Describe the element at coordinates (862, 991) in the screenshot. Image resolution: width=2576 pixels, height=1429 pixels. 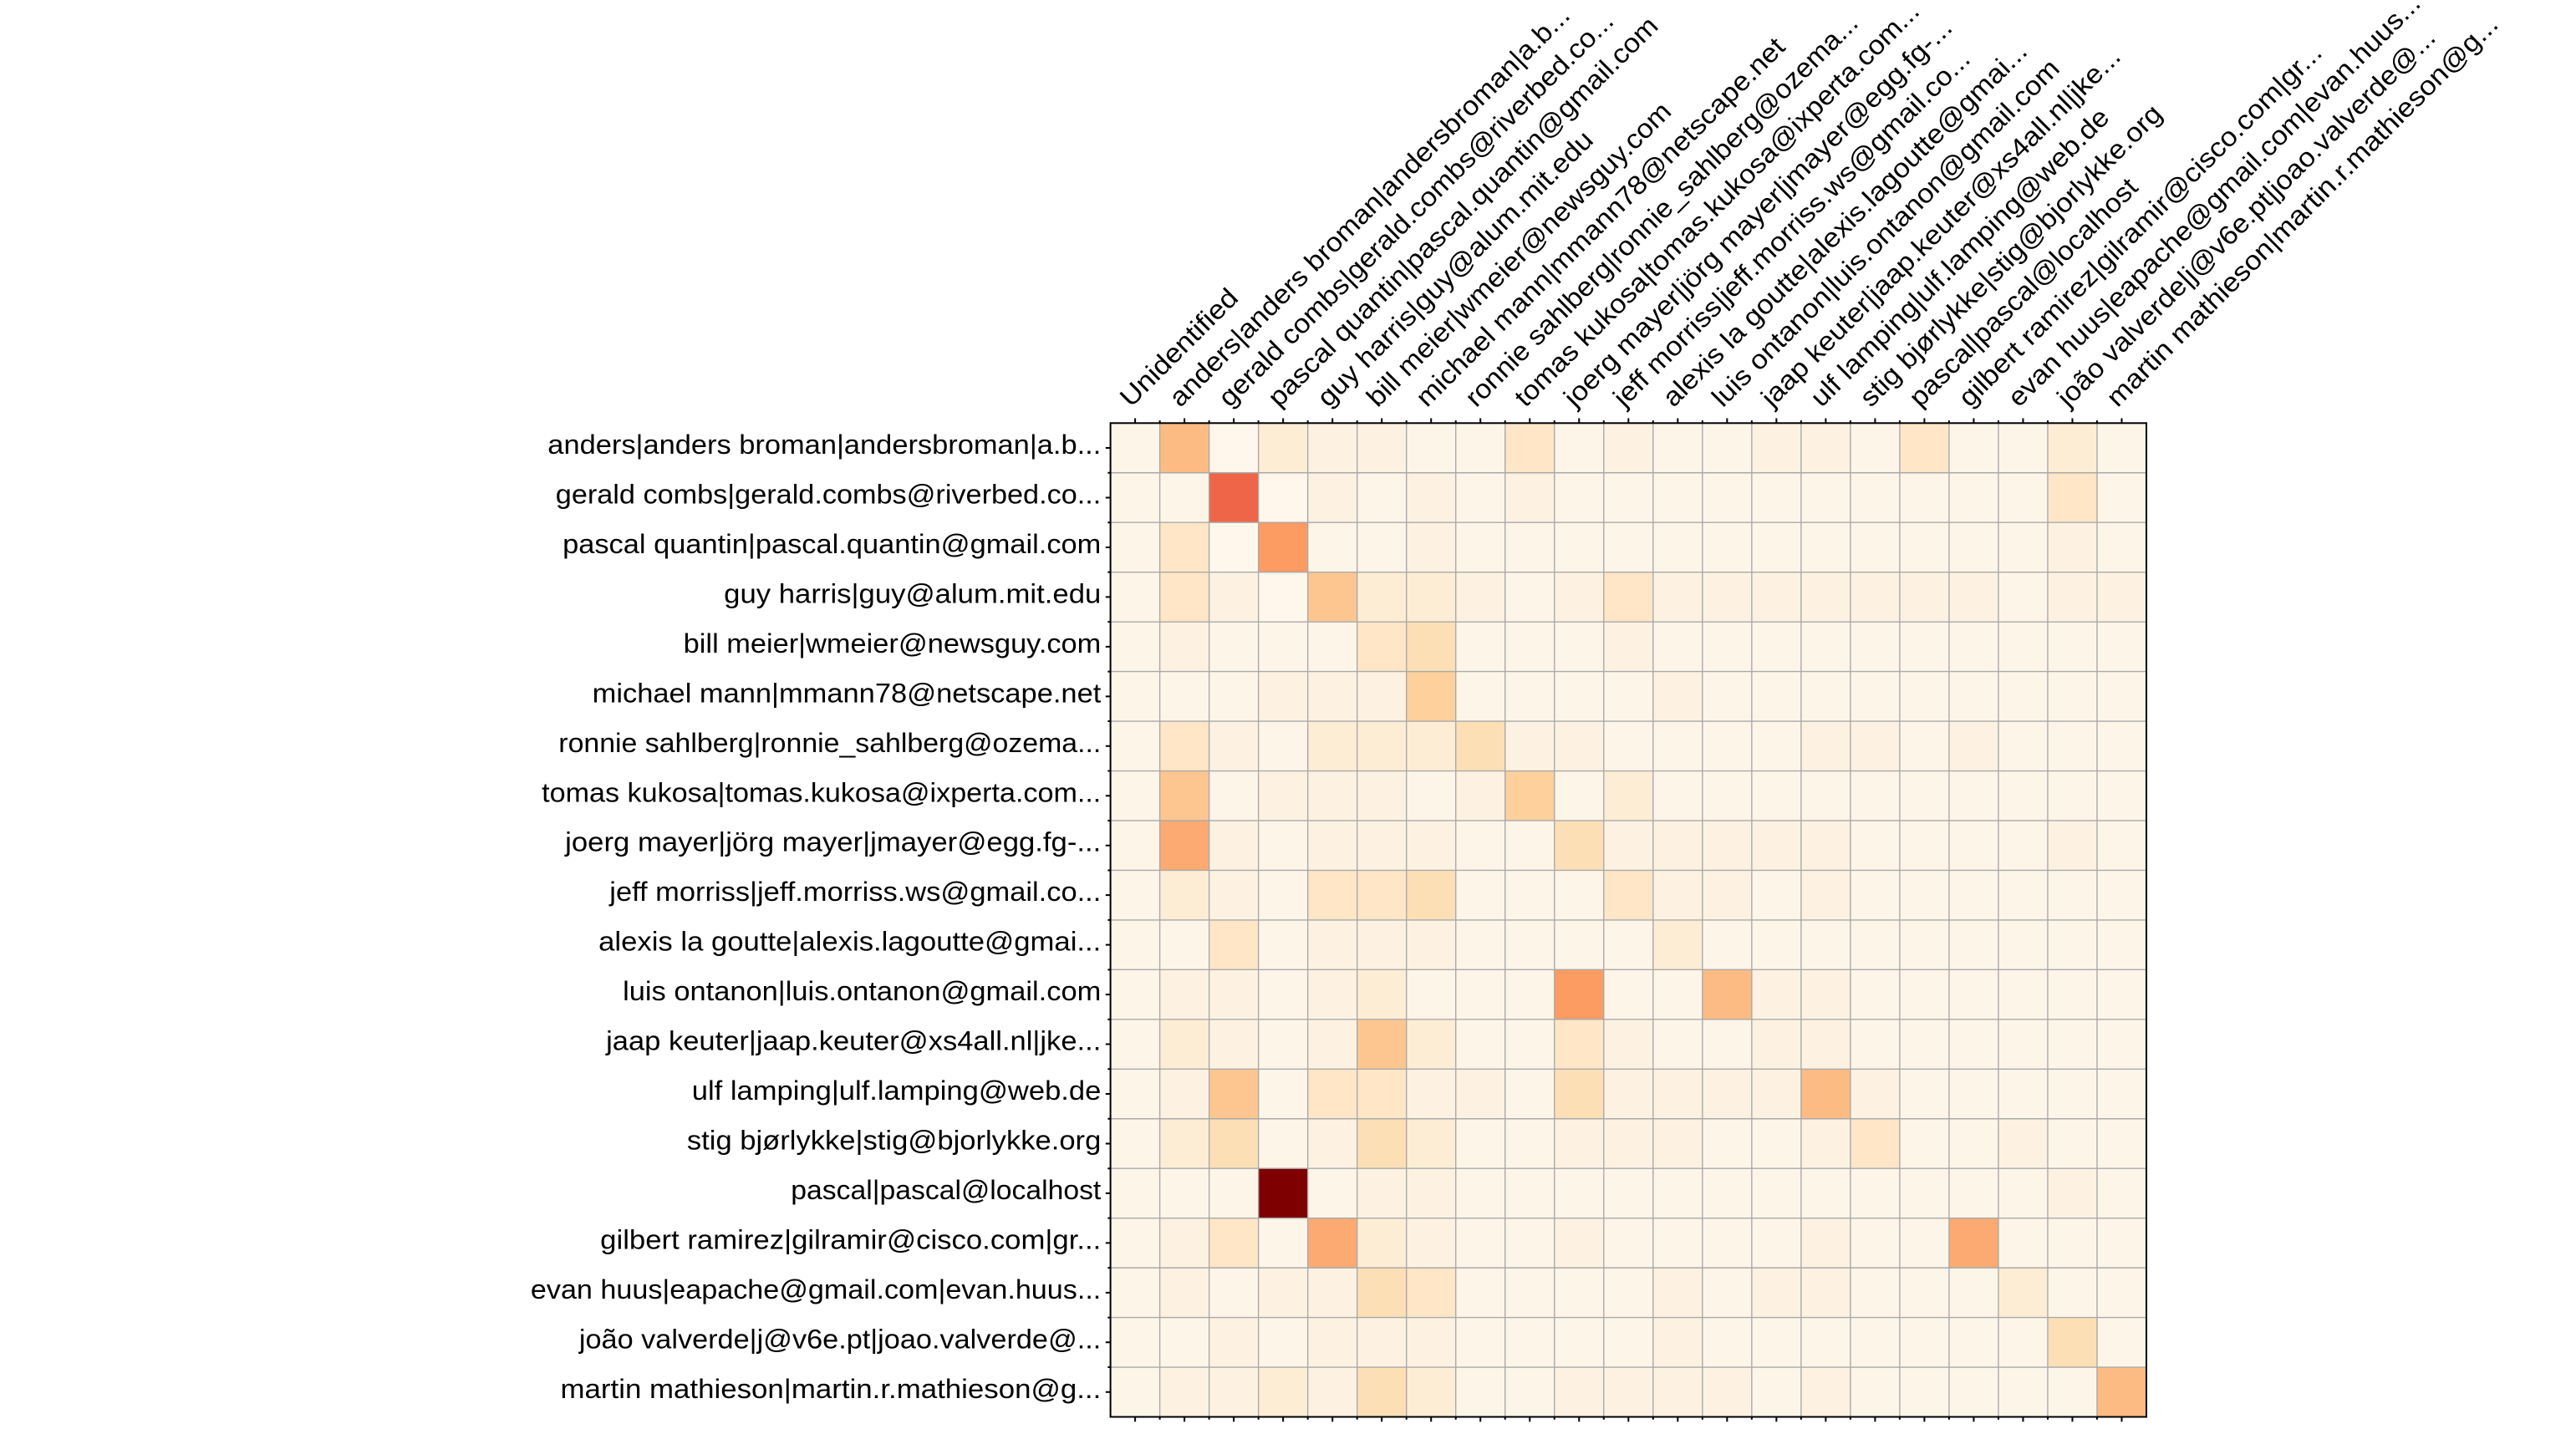
I see `svg-text:luis ontanon|luis.ontanon@gmai: luis ontanon|luis.ontanon@gmail.com` at that location.